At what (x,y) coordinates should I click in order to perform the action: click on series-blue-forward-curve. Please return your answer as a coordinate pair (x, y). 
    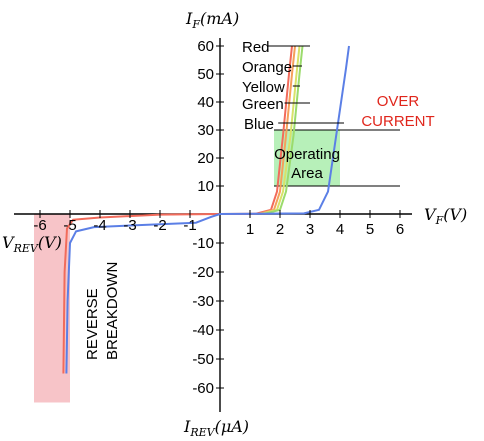
    Looking at the image, I should click on (284, 130).